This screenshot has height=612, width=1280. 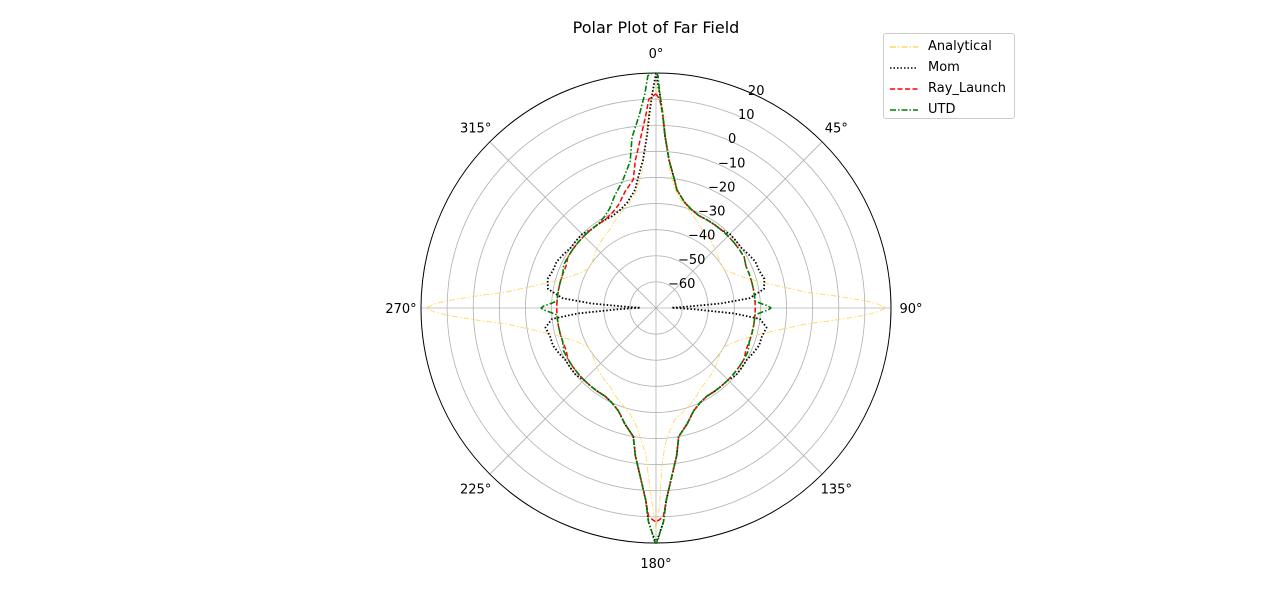 I want to click on r-tick-label: 20, so click(x=756, y=91).